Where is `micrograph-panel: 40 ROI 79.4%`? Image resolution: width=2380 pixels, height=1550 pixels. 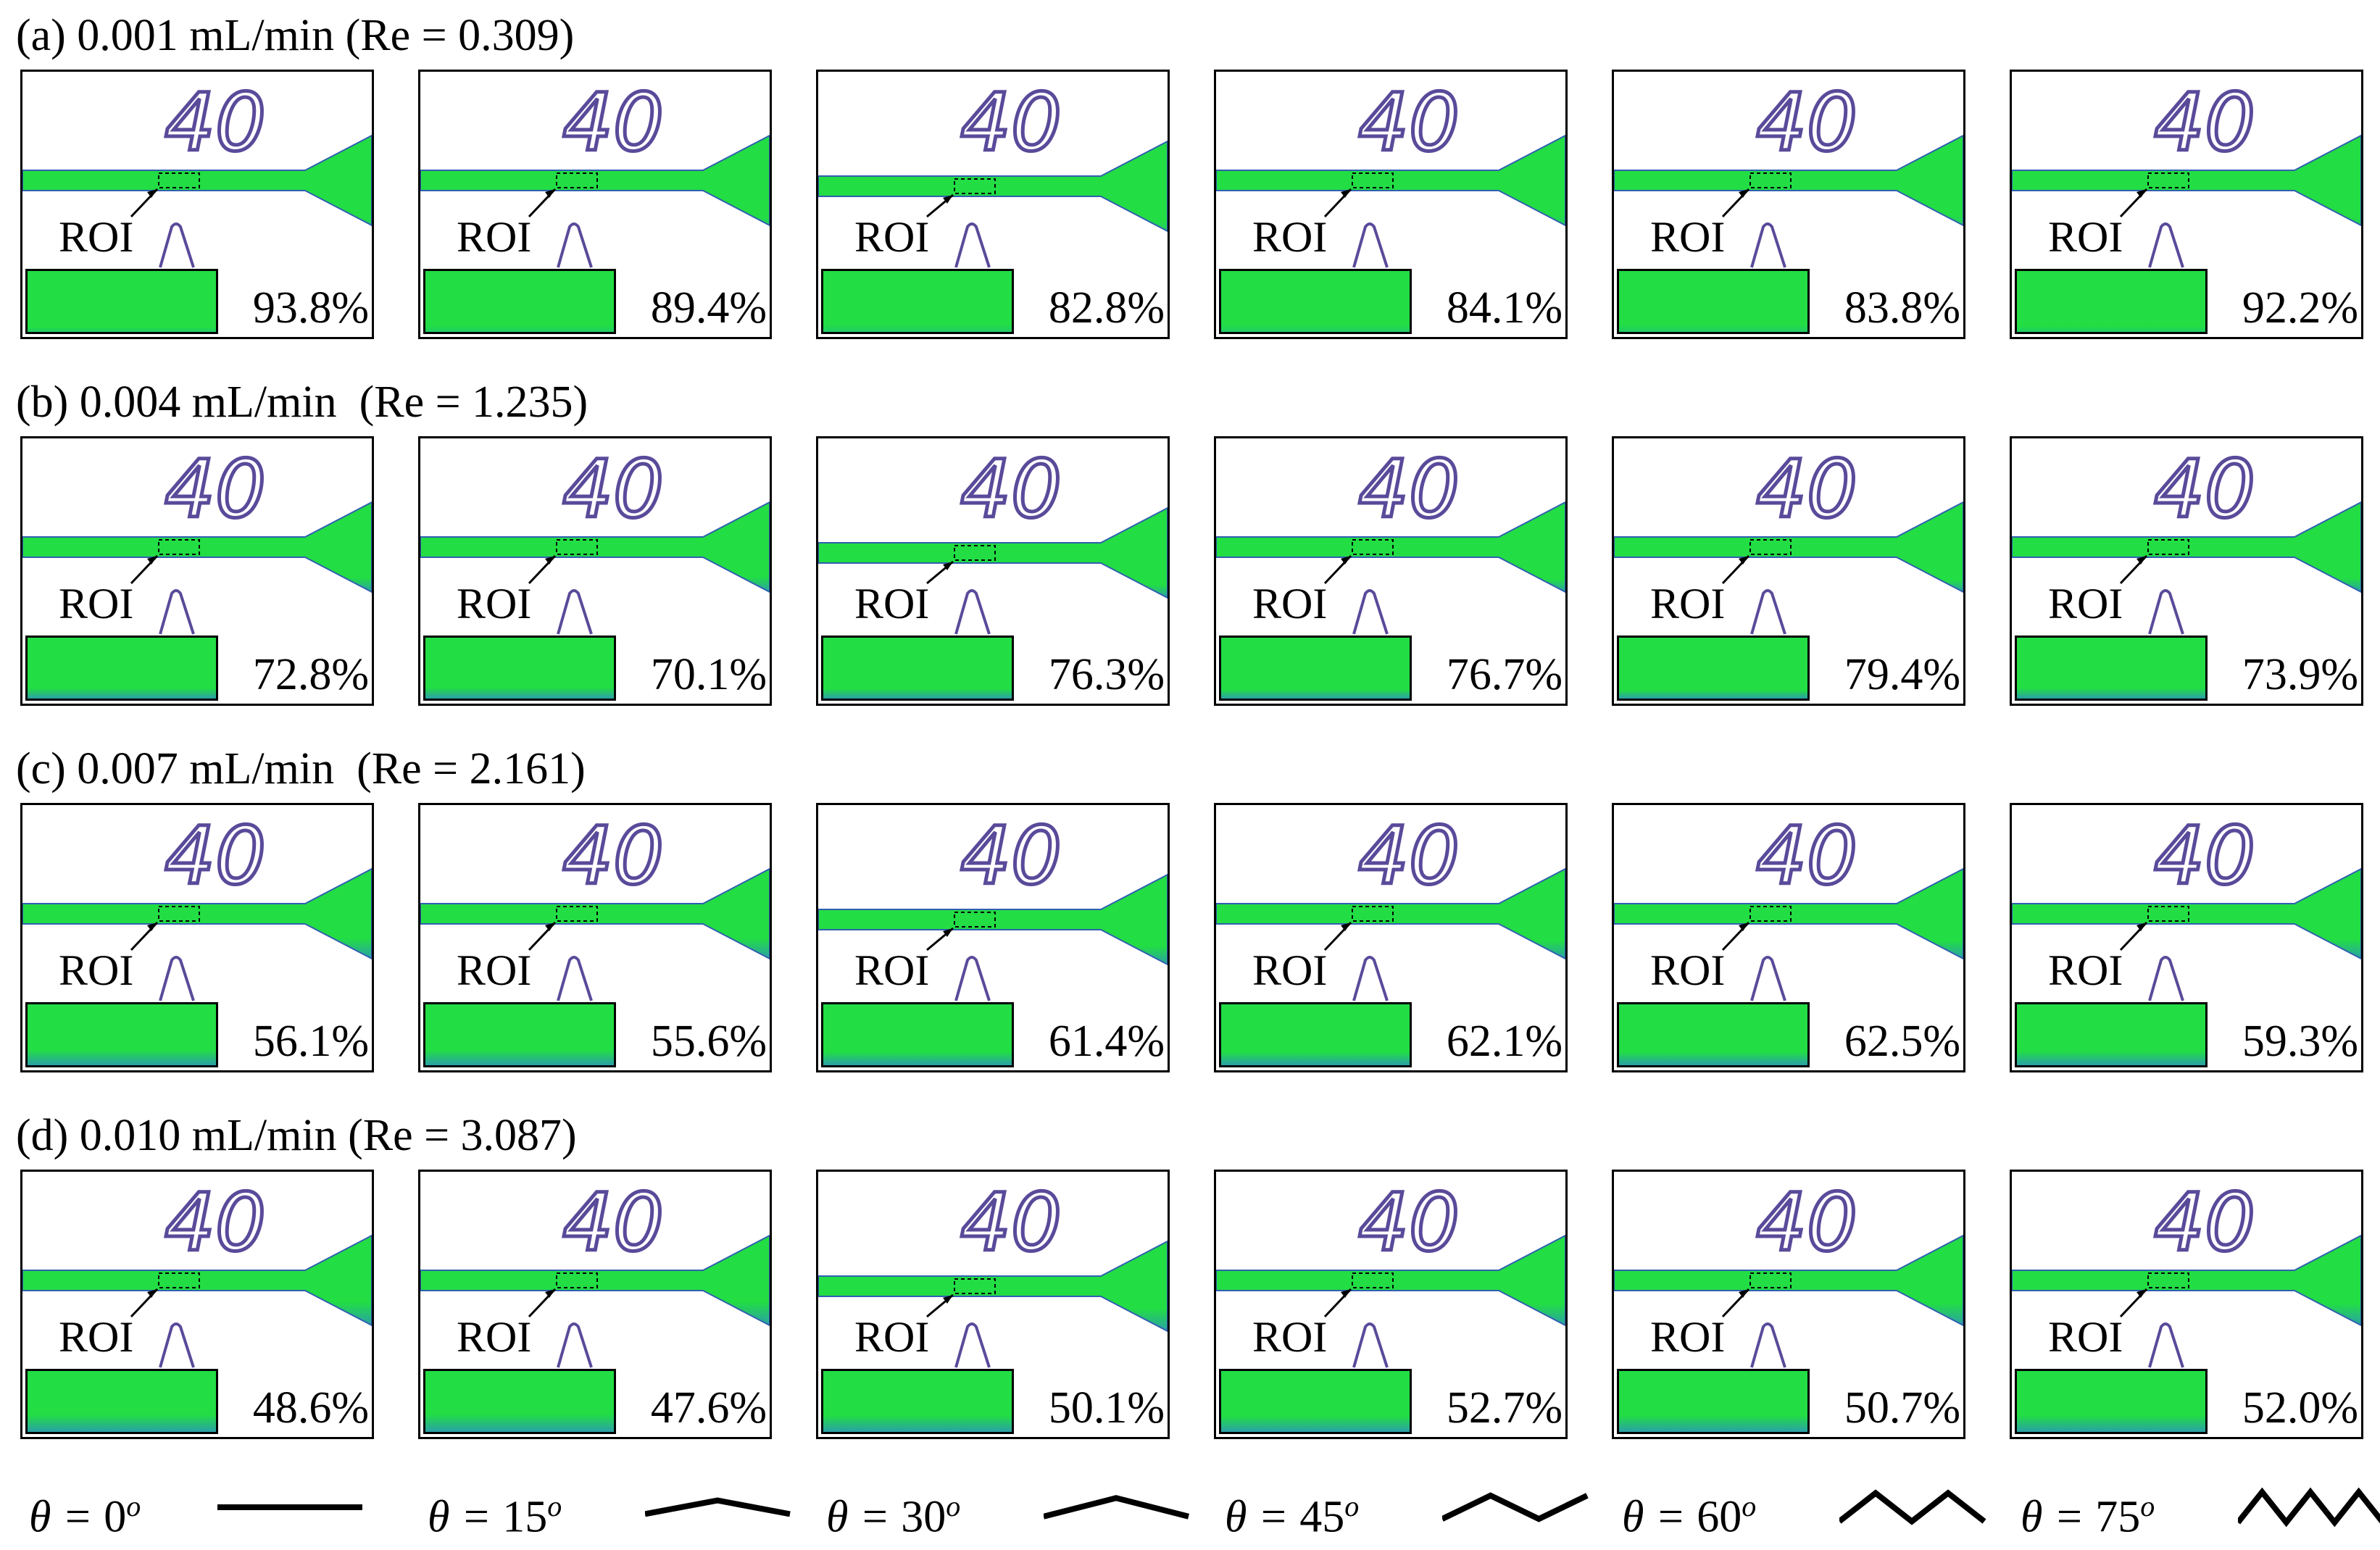 micrograph-panel: 40 ROI 79.4% is located at coordinates (1789, 571).